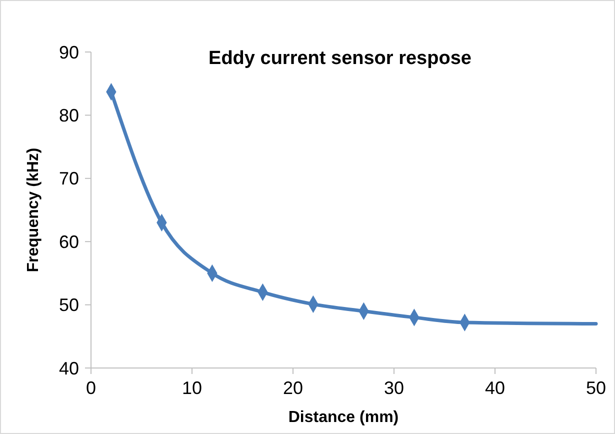 This screenshot has width=615, height=434. What do you see at coordinates (340, 58) in the screenshot?
I see `chart-title: Eddy current sensor respose` at bounding box center [340, 58].